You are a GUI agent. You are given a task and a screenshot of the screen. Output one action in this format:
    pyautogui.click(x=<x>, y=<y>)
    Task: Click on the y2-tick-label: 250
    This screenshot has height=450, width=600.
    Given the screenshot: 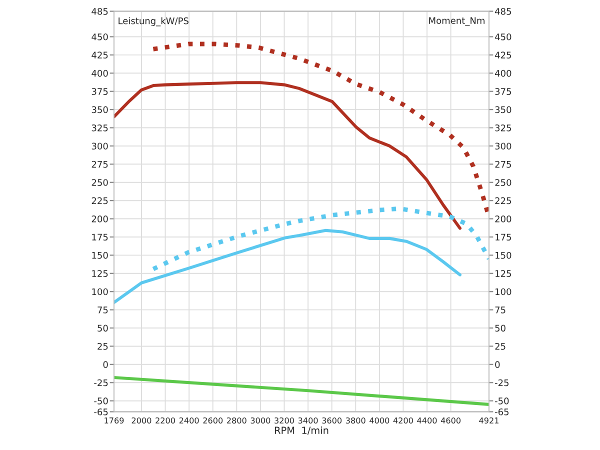 What is the action you would take?
    pyautogui.click(x=503, y=182)
    